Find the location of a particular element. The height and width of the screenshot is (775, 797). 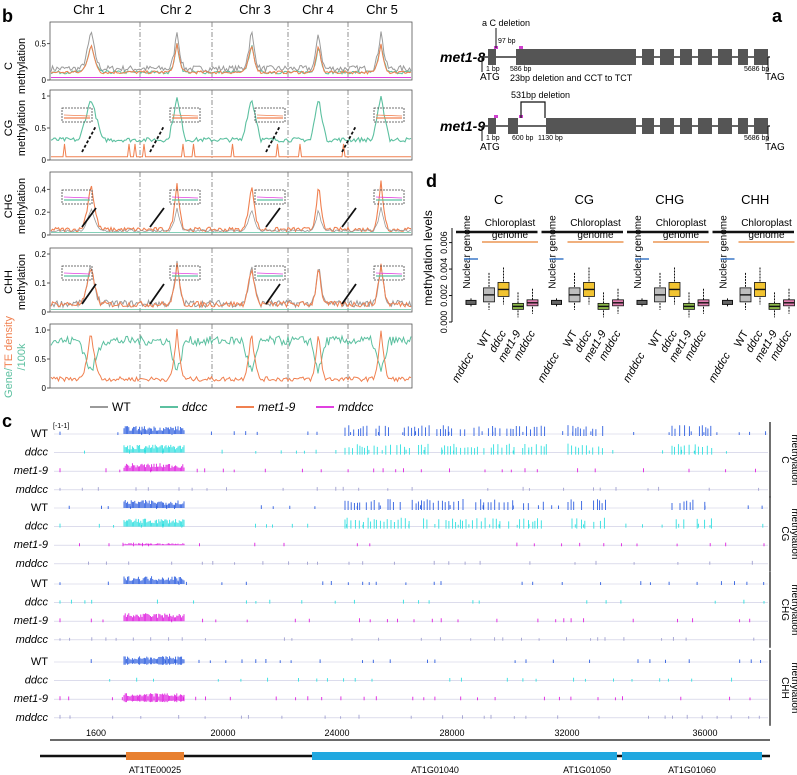

deletion-bracket is located at coordinates (533, 109).